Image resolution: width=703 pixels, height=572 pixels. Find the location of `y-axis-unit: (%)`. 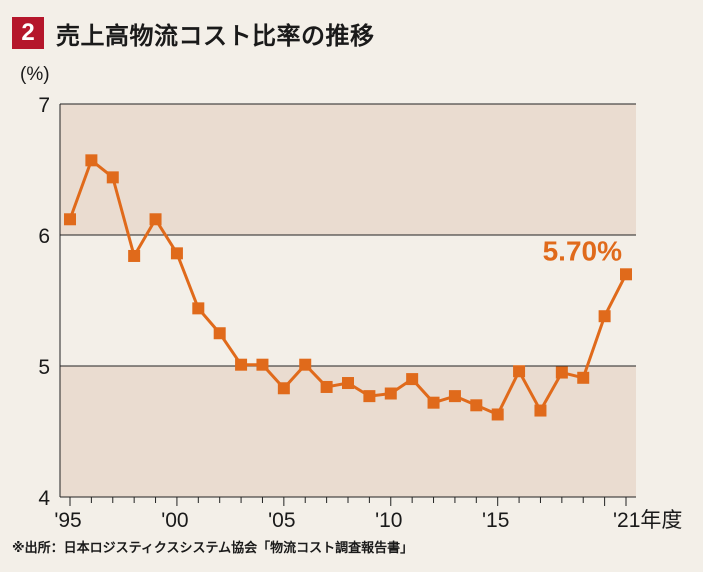

y-axis-unit: (%) is located at coordinates (35, 74).